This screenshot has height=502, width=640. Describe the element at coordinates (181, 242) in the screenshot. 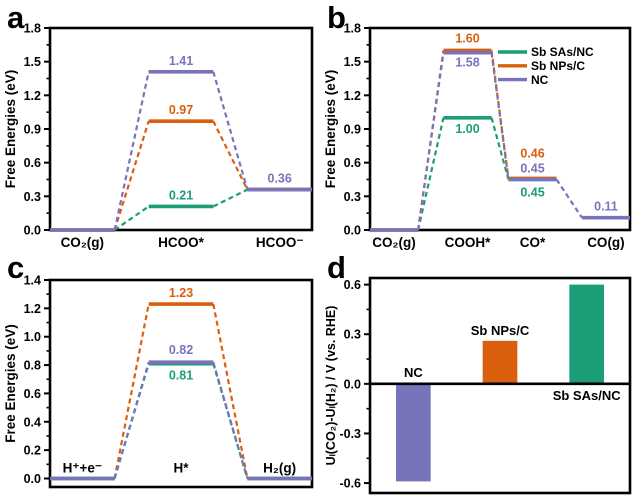

I see `category-label: HCOO*` at that location.